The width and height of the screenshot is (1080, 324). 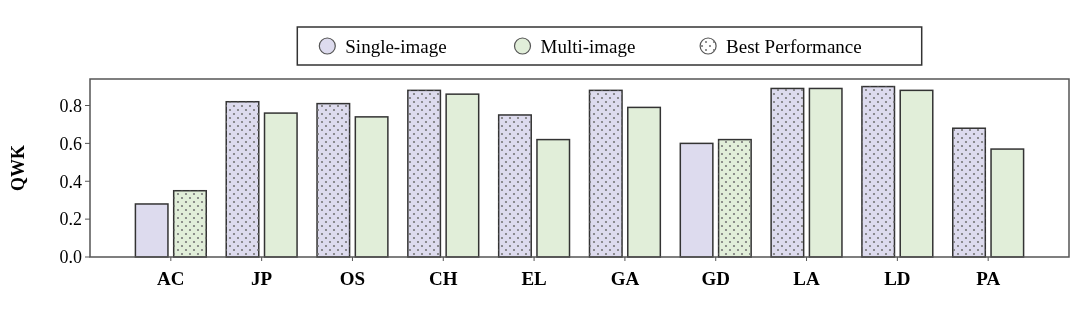 What do you see at coordinates (70, 105) in the screenshot?
I see `y-tick-label: 0.8` at bounding box center [70, 105].